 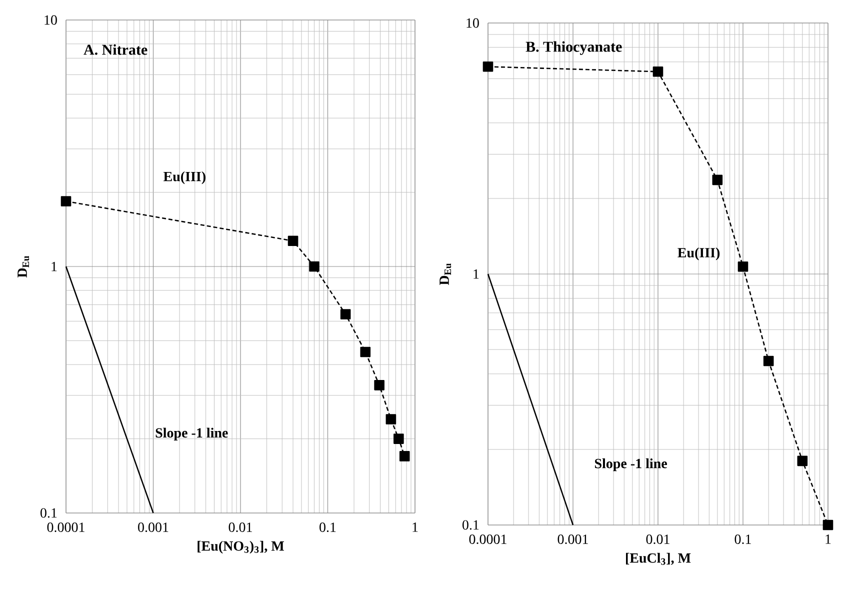 I want to click on text: A. Nitrate, so click(x=116, y=49).